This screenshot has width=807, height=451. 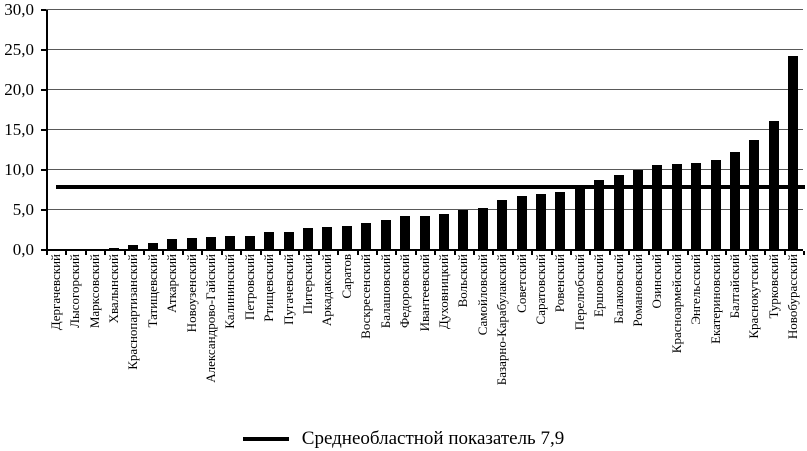 What do you see at coordinates (268, 288) in the screenshot?
I see `x-axis-label: Ртищевский` at bounding box center [268, 288].